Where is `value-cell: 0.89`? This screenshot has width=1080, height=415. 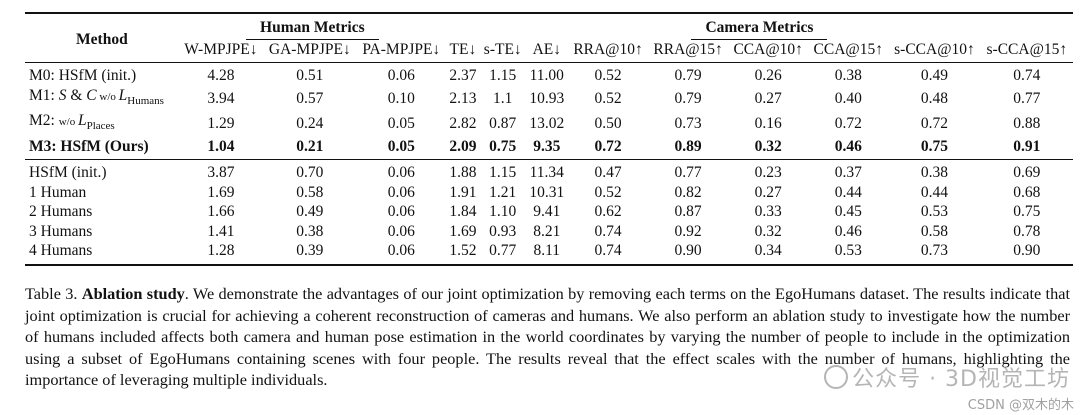
value-cell: 0.89 is located at coordinates (688, 146).